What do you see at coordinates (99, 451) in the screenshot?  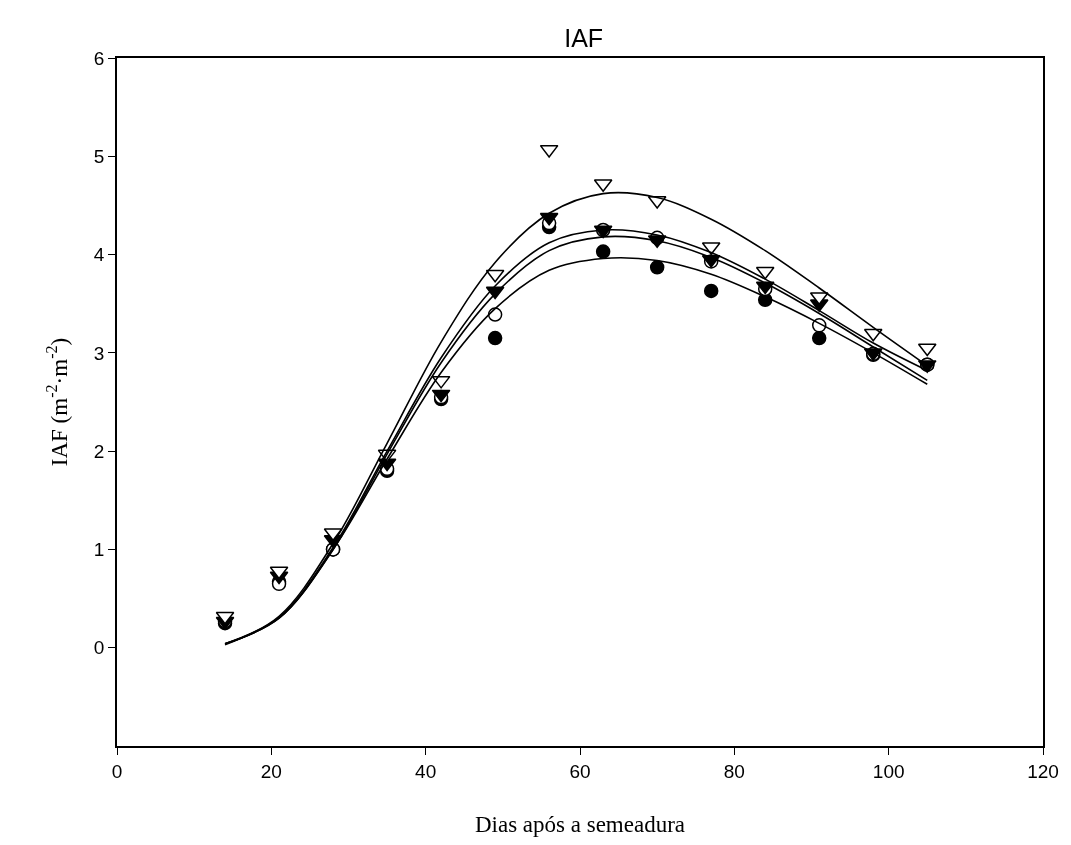 I see `y-tick-label: 2` at bounding box center [99, 451].